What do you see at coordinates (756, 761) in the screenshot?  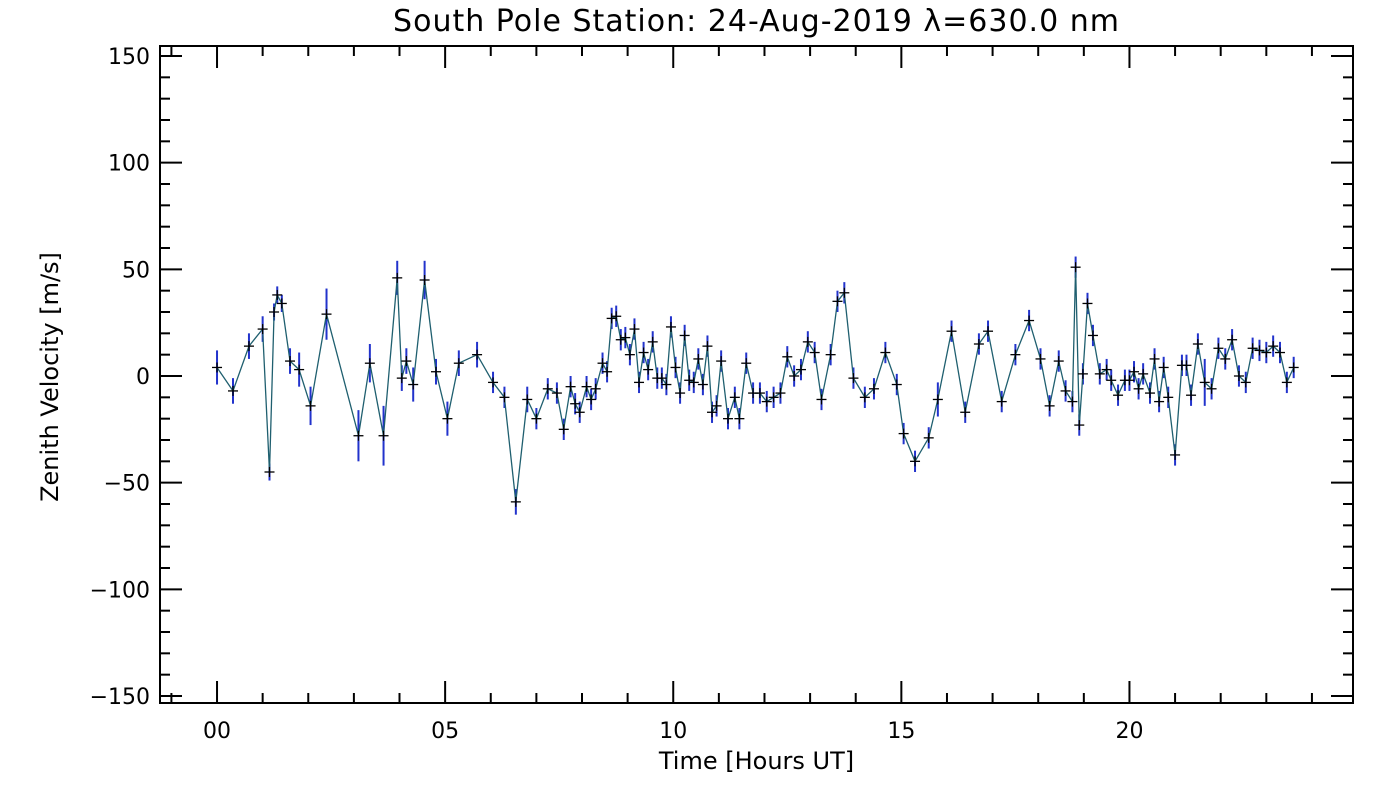 I see `x-axis-label: Time [Hours UT]` at bounding box center [756, 761].